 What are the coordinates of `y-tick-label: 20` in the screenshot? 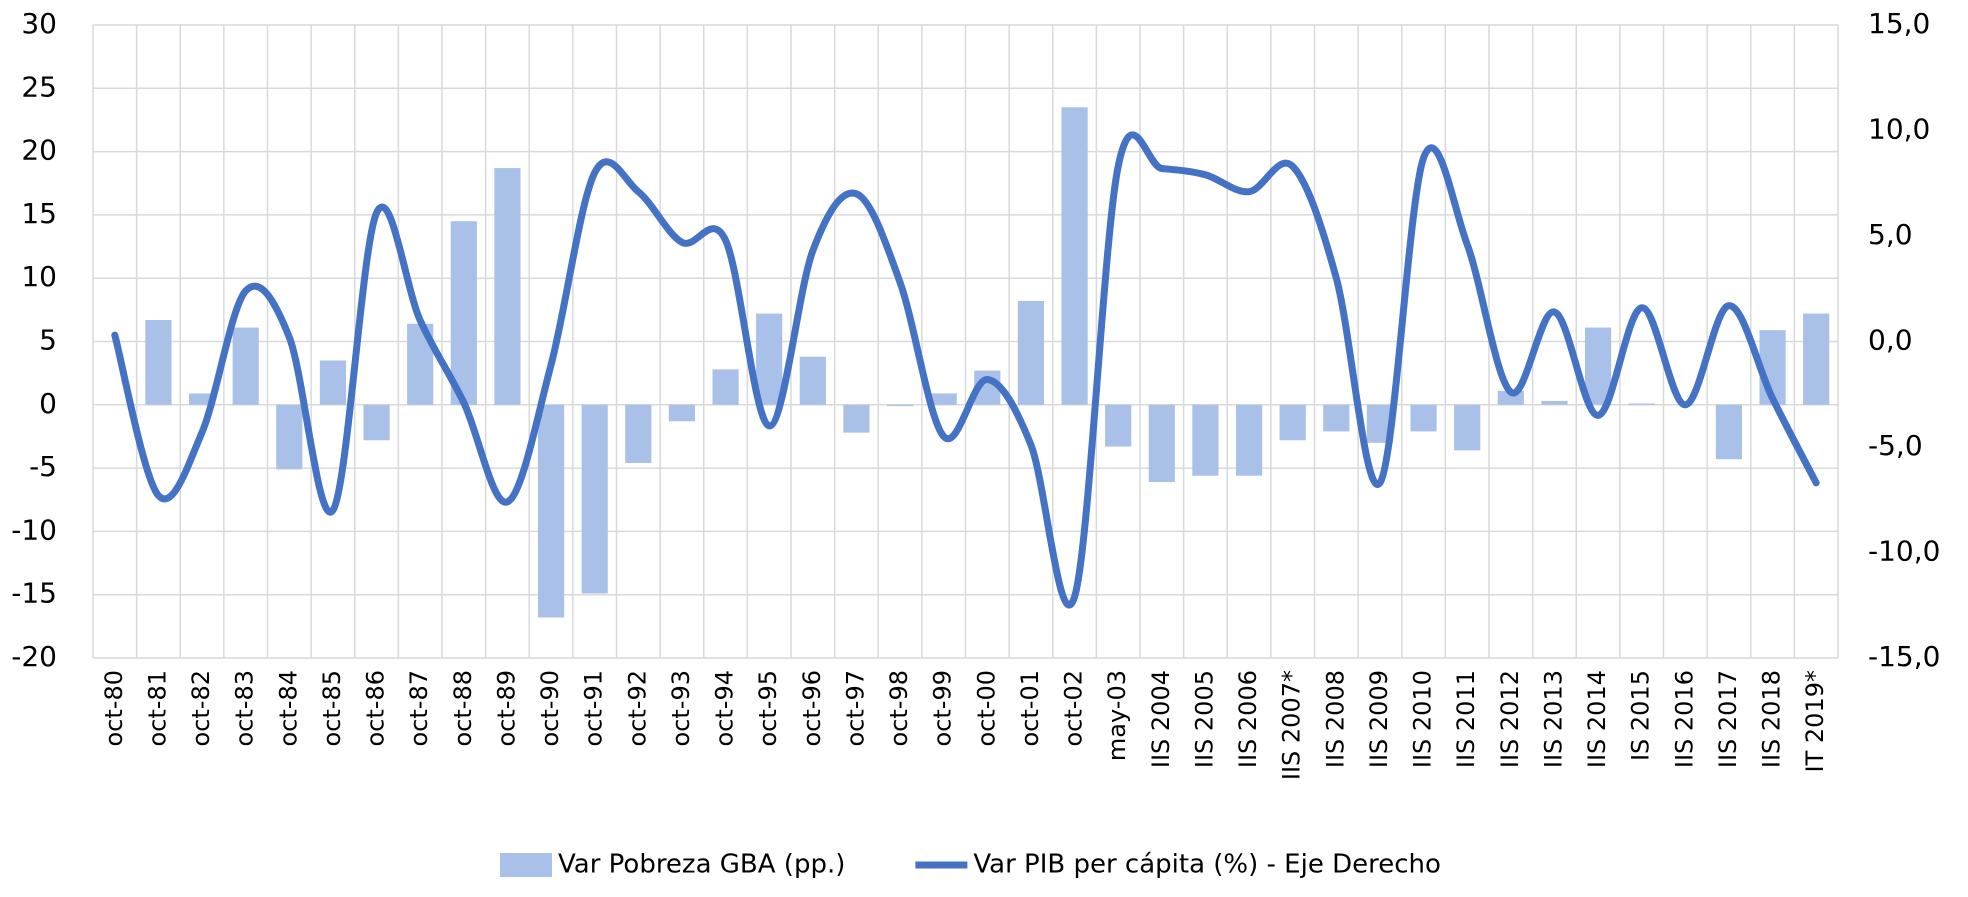 It's located at (39, 150).